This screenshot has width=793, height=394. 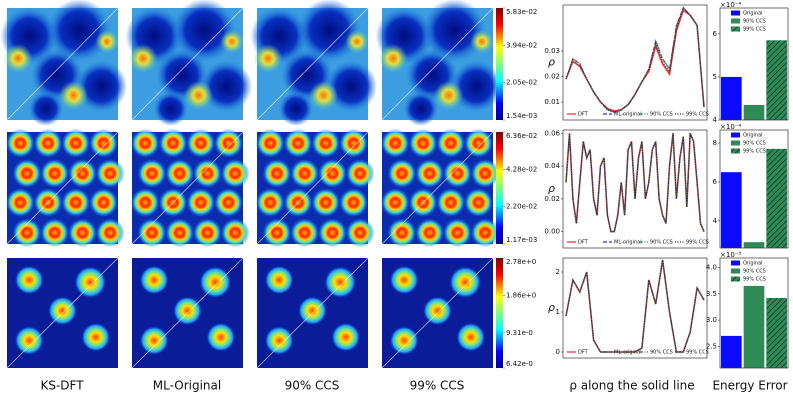 I want to click on legend-label: DFT, so click(x=583, y=243).